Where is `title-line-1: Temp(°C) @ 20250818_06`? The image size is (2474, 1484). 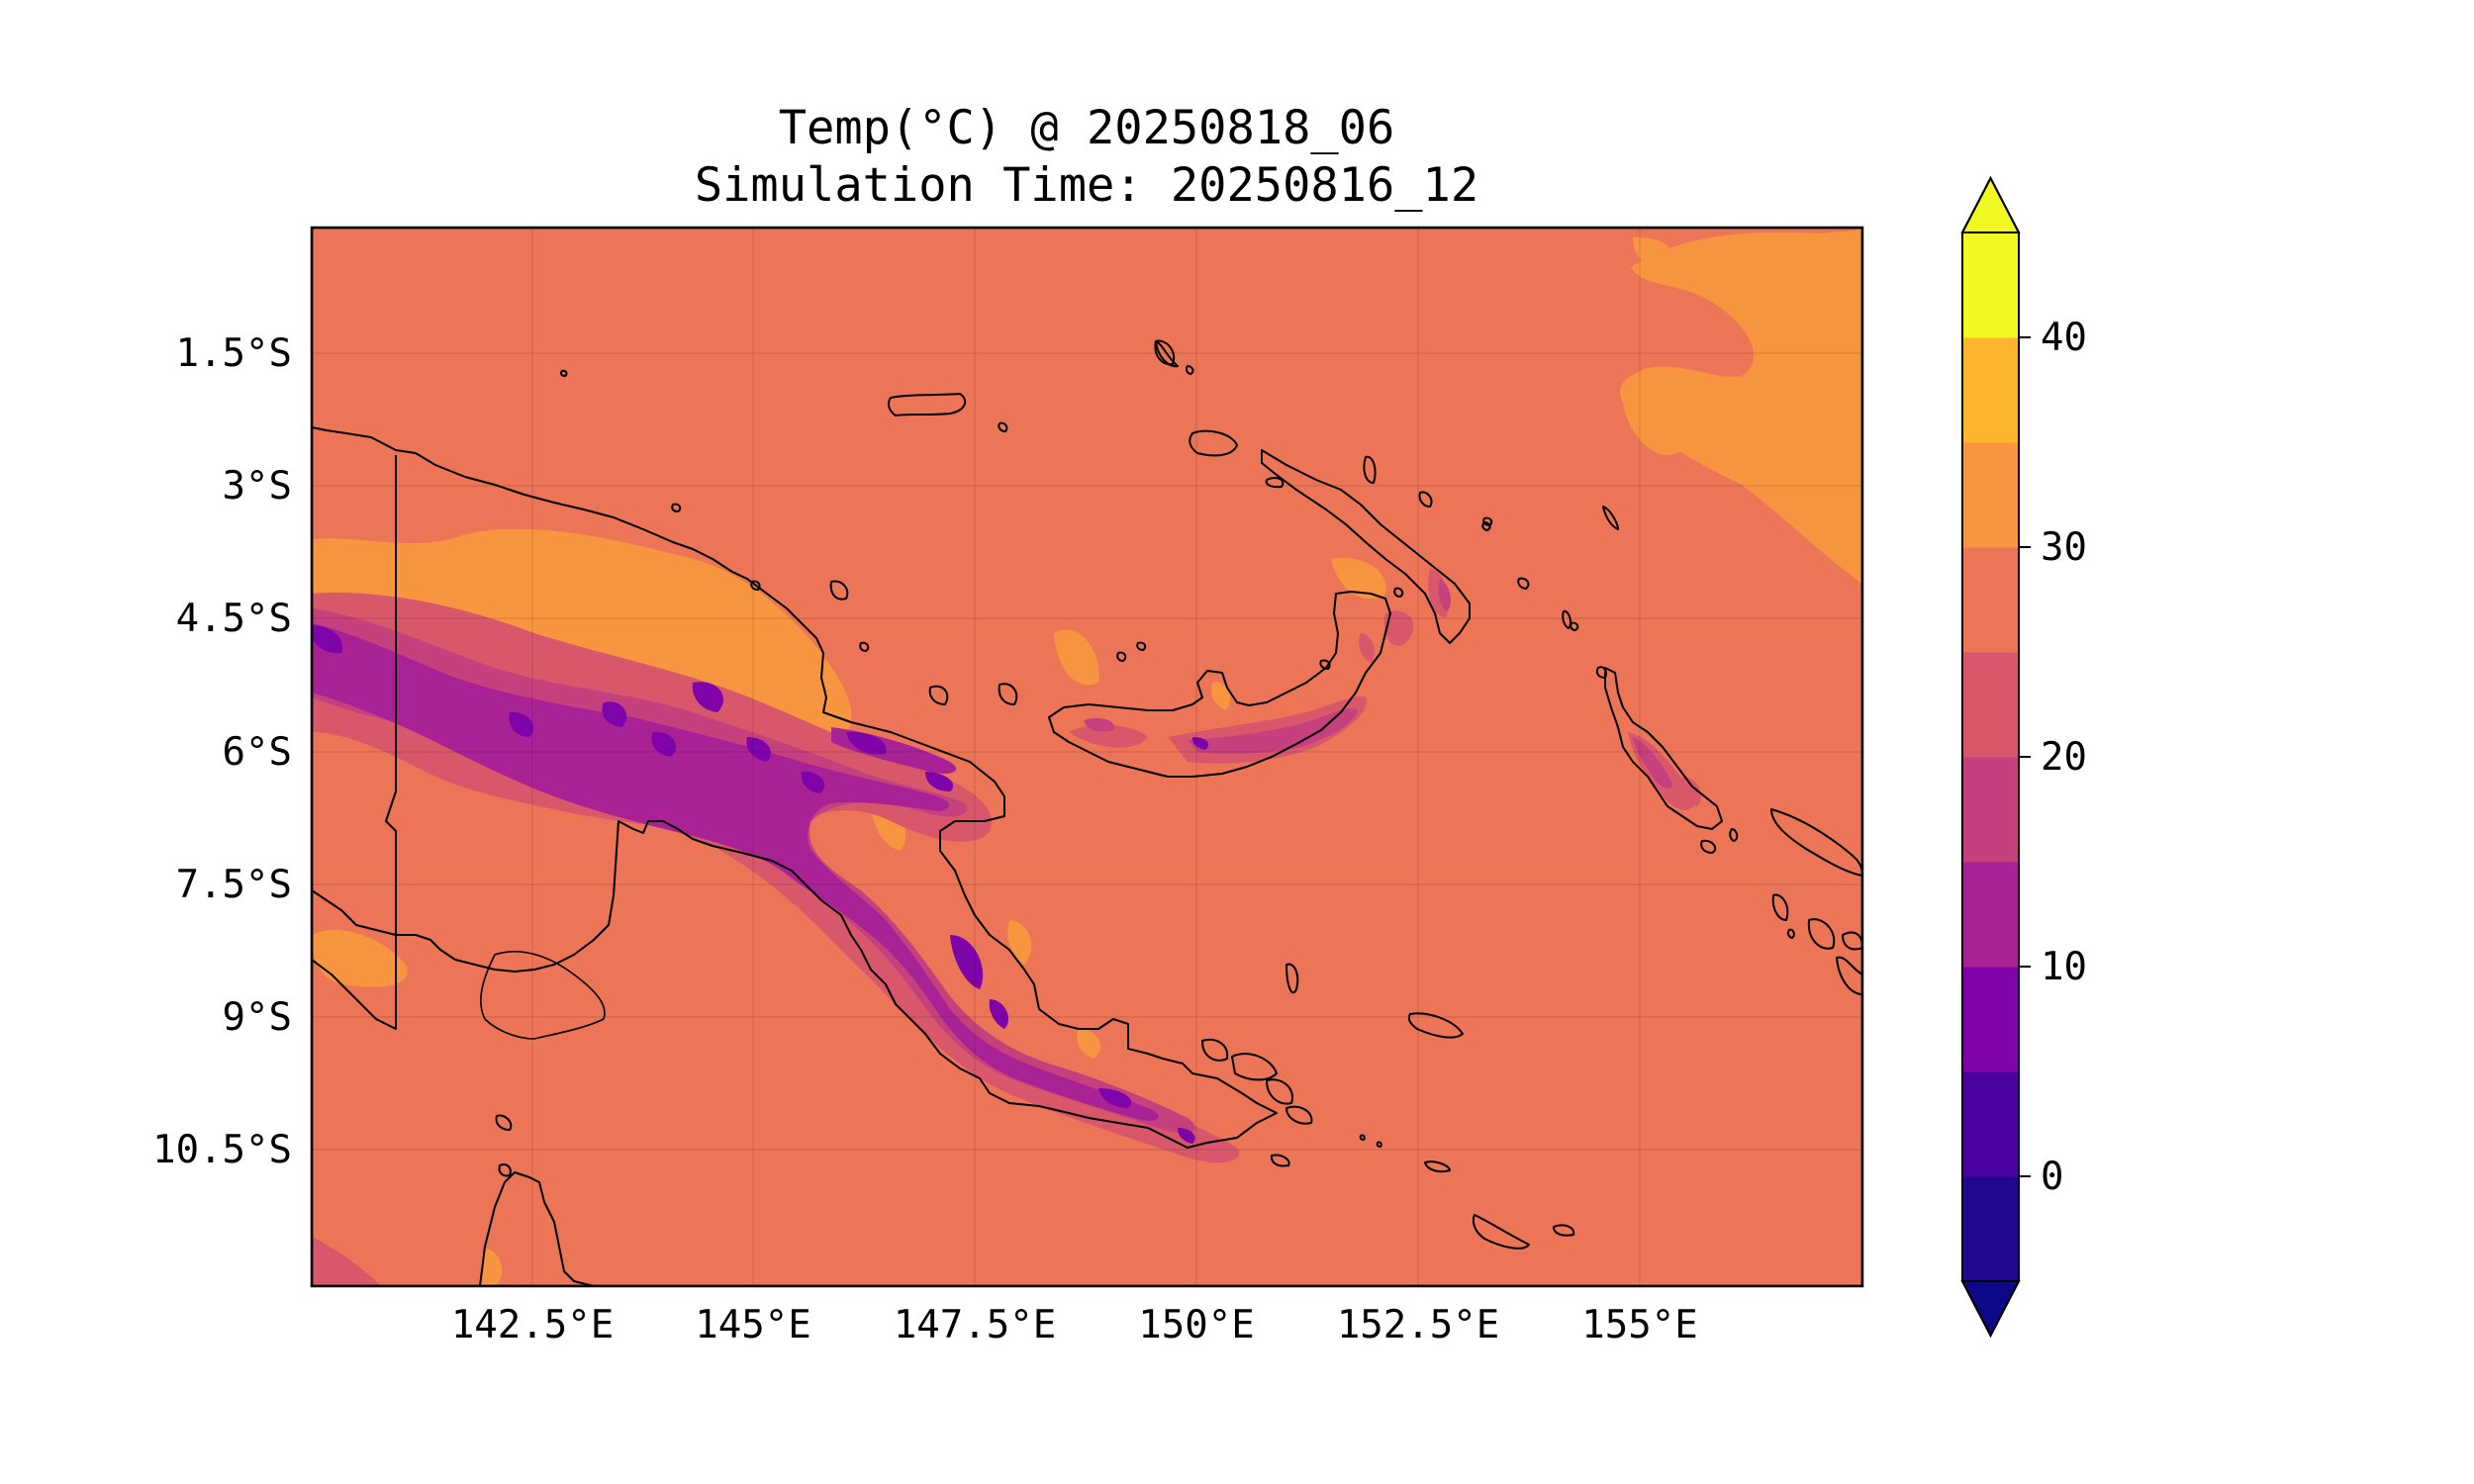 title-line-1: Temp(°C) @ 20250818_06 is located at coordinates (1087, 128).